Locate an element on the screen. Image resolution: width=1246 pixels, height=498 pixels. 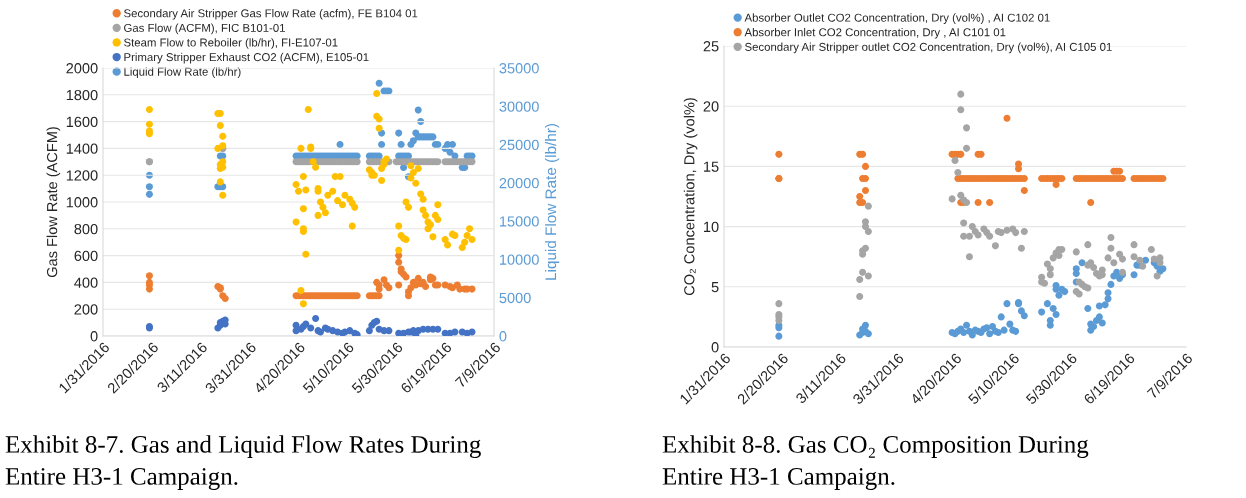
y2-tick-label: 25000 is located at coordinates (519, 144).